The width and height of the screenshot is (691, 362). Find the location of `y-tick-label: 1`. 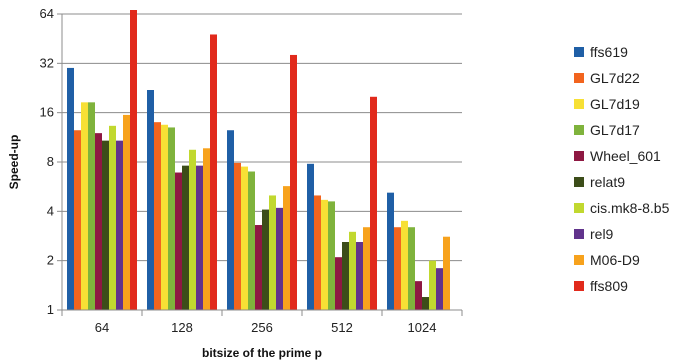

y-tick-label: 1 is located at coordinates (50, 309).